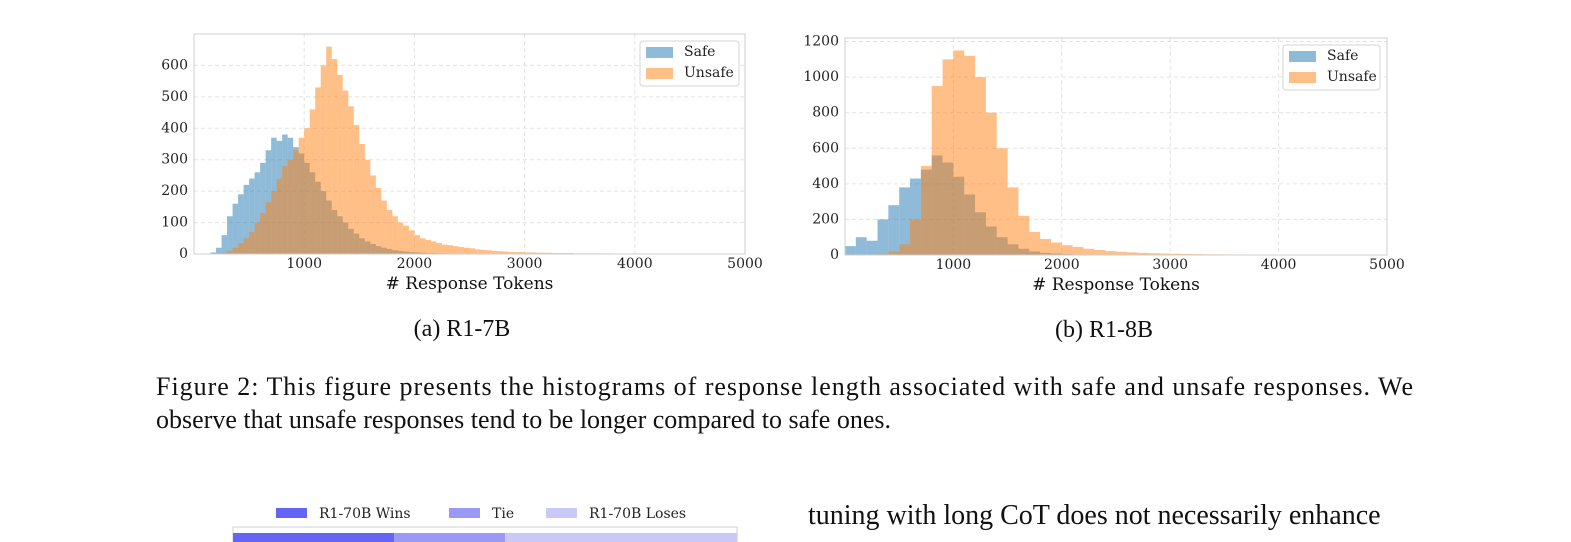 The image size is (1571, 542). I want to click on y-tick-label: 800, so click(825, 113).